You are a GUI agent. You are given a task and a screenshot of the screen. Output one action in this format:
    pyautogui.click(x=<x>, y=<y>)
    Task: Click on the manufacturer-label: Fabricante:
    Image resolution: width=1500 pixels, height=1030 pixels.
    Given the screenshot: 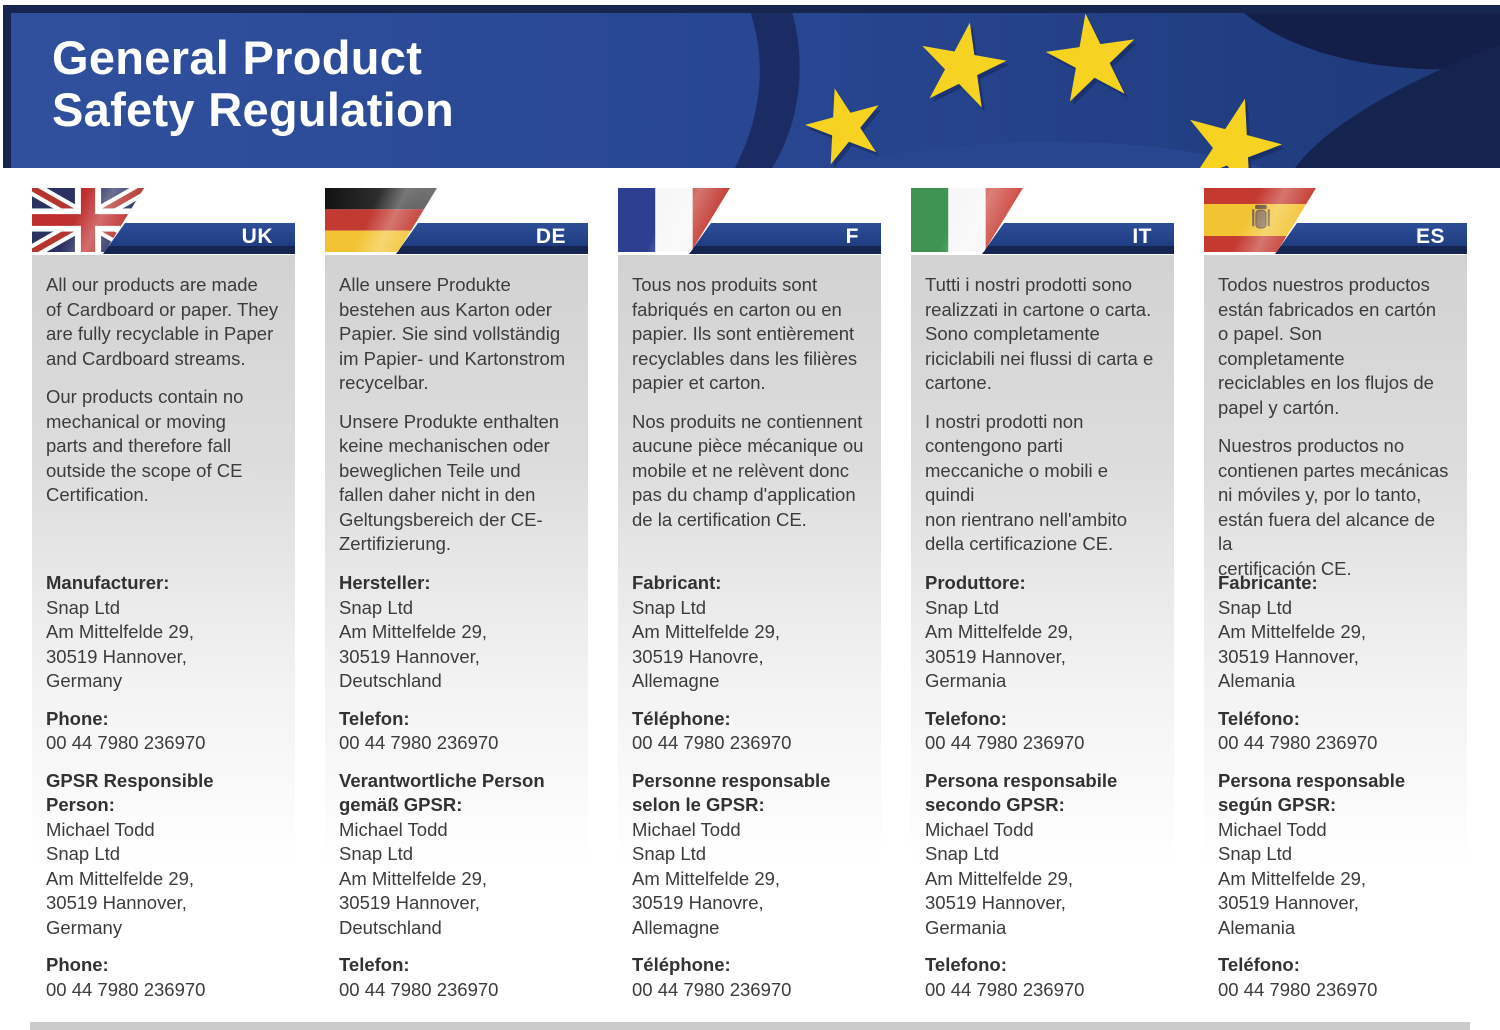 What is the action you would take?
    pyautogui.click(x=1268, y=582)
    